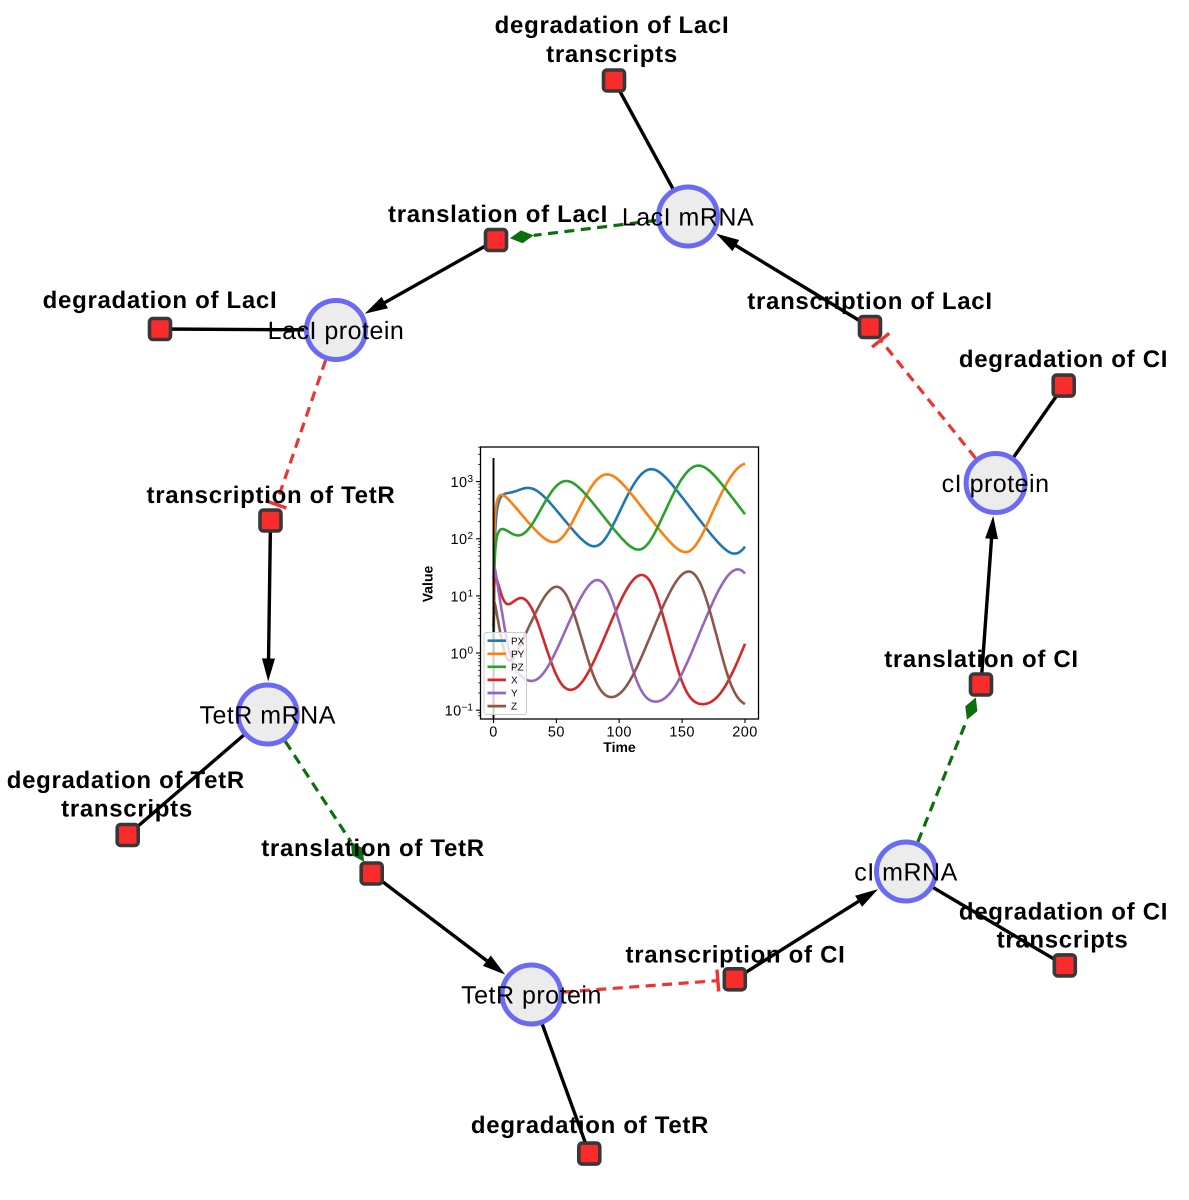 This screenshot has width=1189, height=1200. I want to click on svg-text: 50, so click(556, 733).